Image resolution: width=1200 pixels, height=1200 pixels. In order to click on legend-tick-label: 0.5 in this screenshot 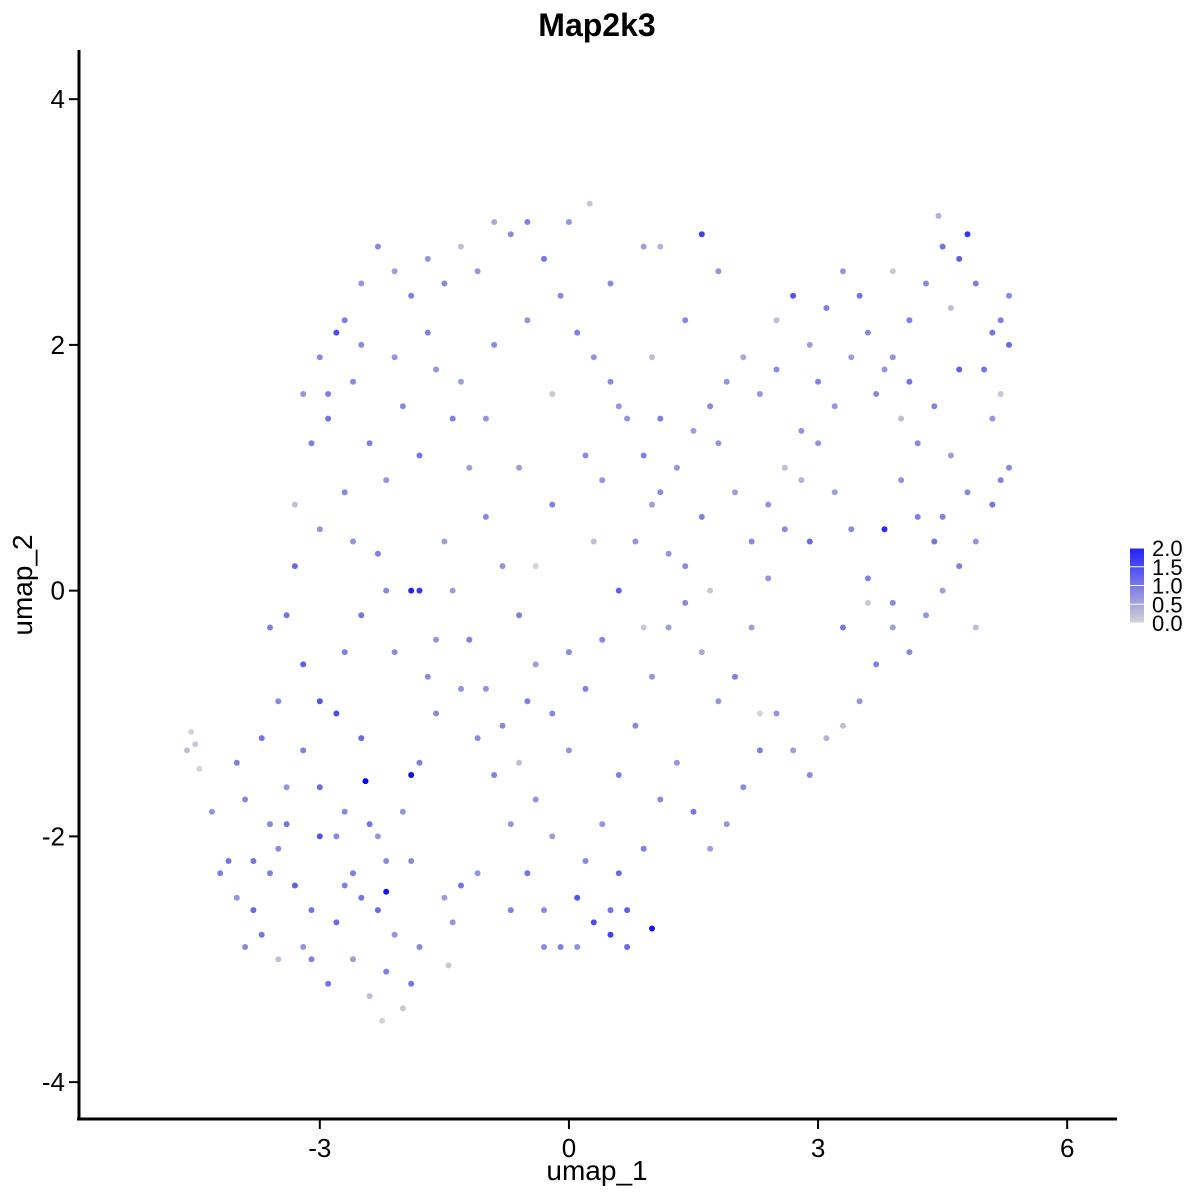, I will do `click(1167, 604)`.